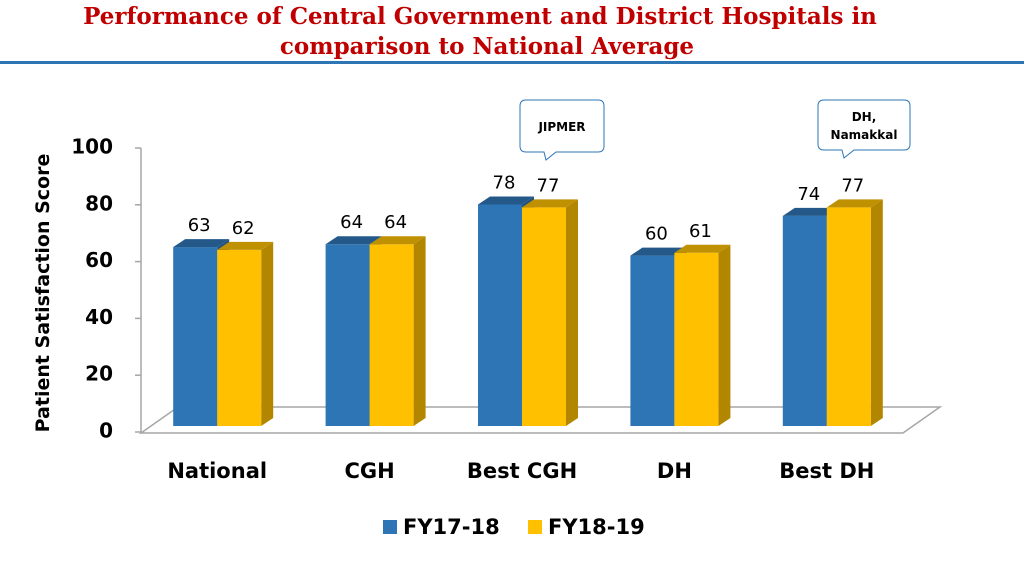 Image resolution: width=1024 pixels, height=576 pixels. I want to click on value-label: 62, so click(243, 228).